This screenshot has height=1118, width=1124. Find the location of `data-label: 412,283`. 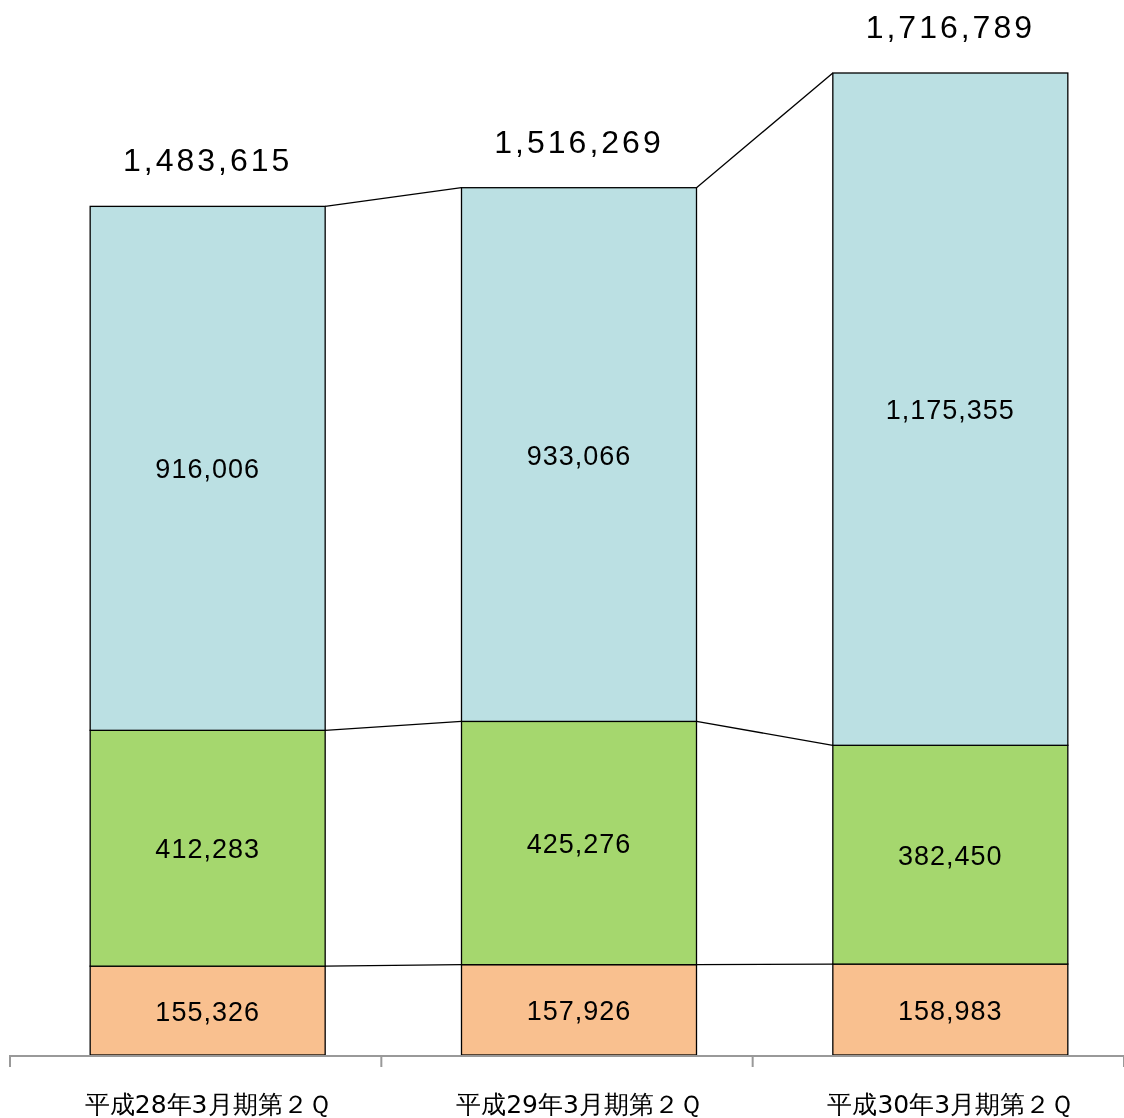

data-label: 412,283 is located at coordinates (207, 849).